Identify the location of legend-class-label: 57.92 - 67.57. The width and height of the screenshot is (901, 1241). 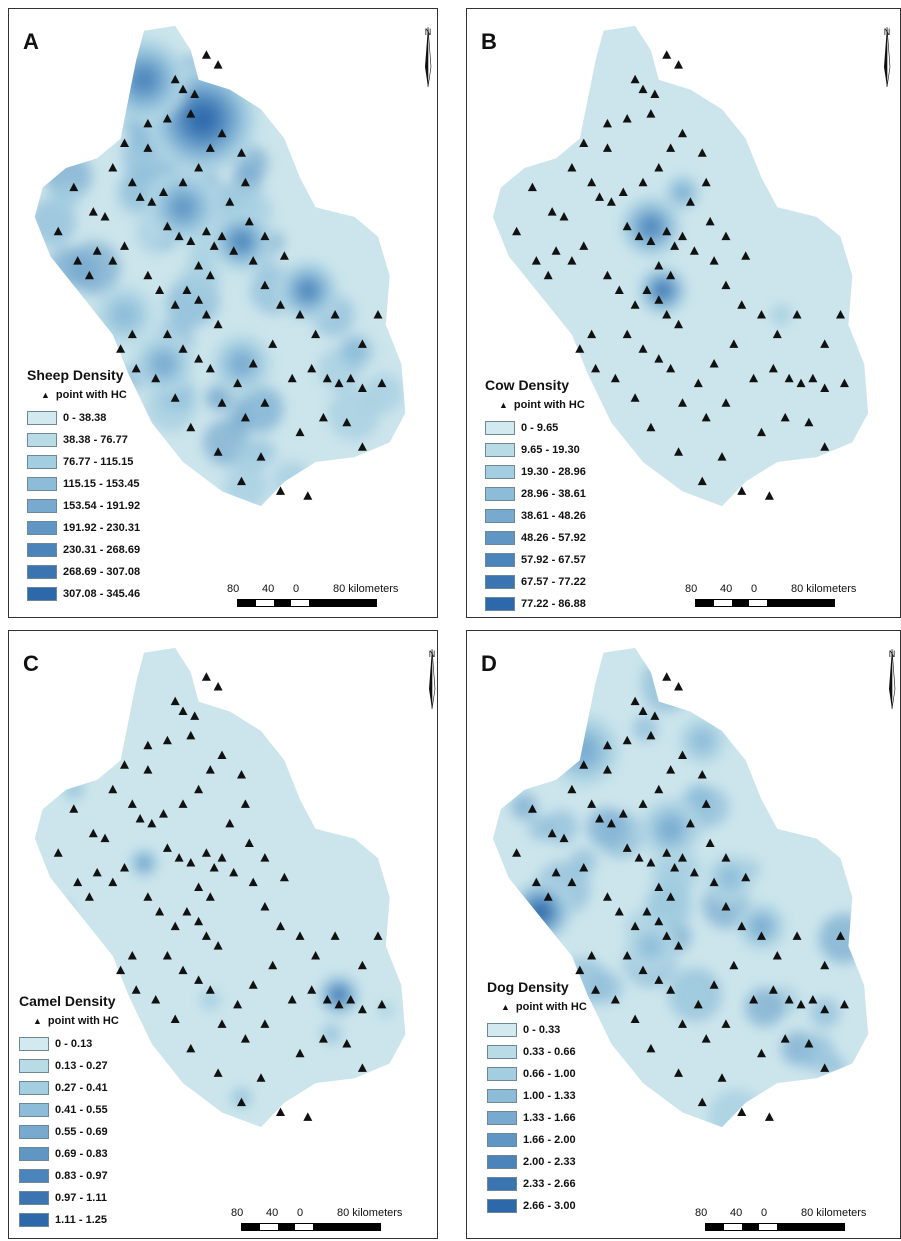
(553, 560).